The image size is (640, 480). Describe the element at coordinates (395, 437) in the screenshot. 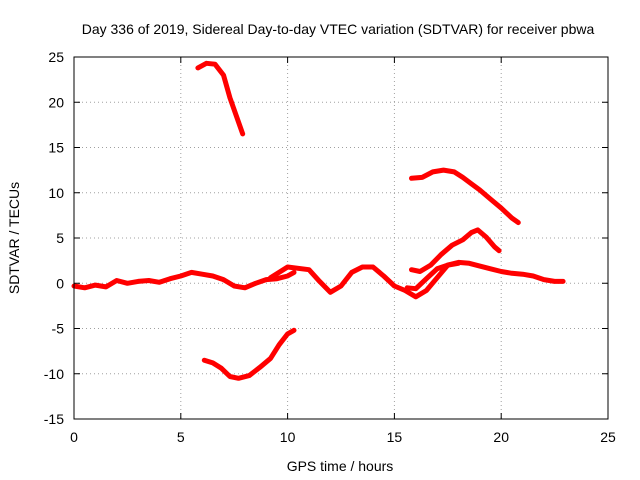

I see `x-tick-label: 15` at that location.